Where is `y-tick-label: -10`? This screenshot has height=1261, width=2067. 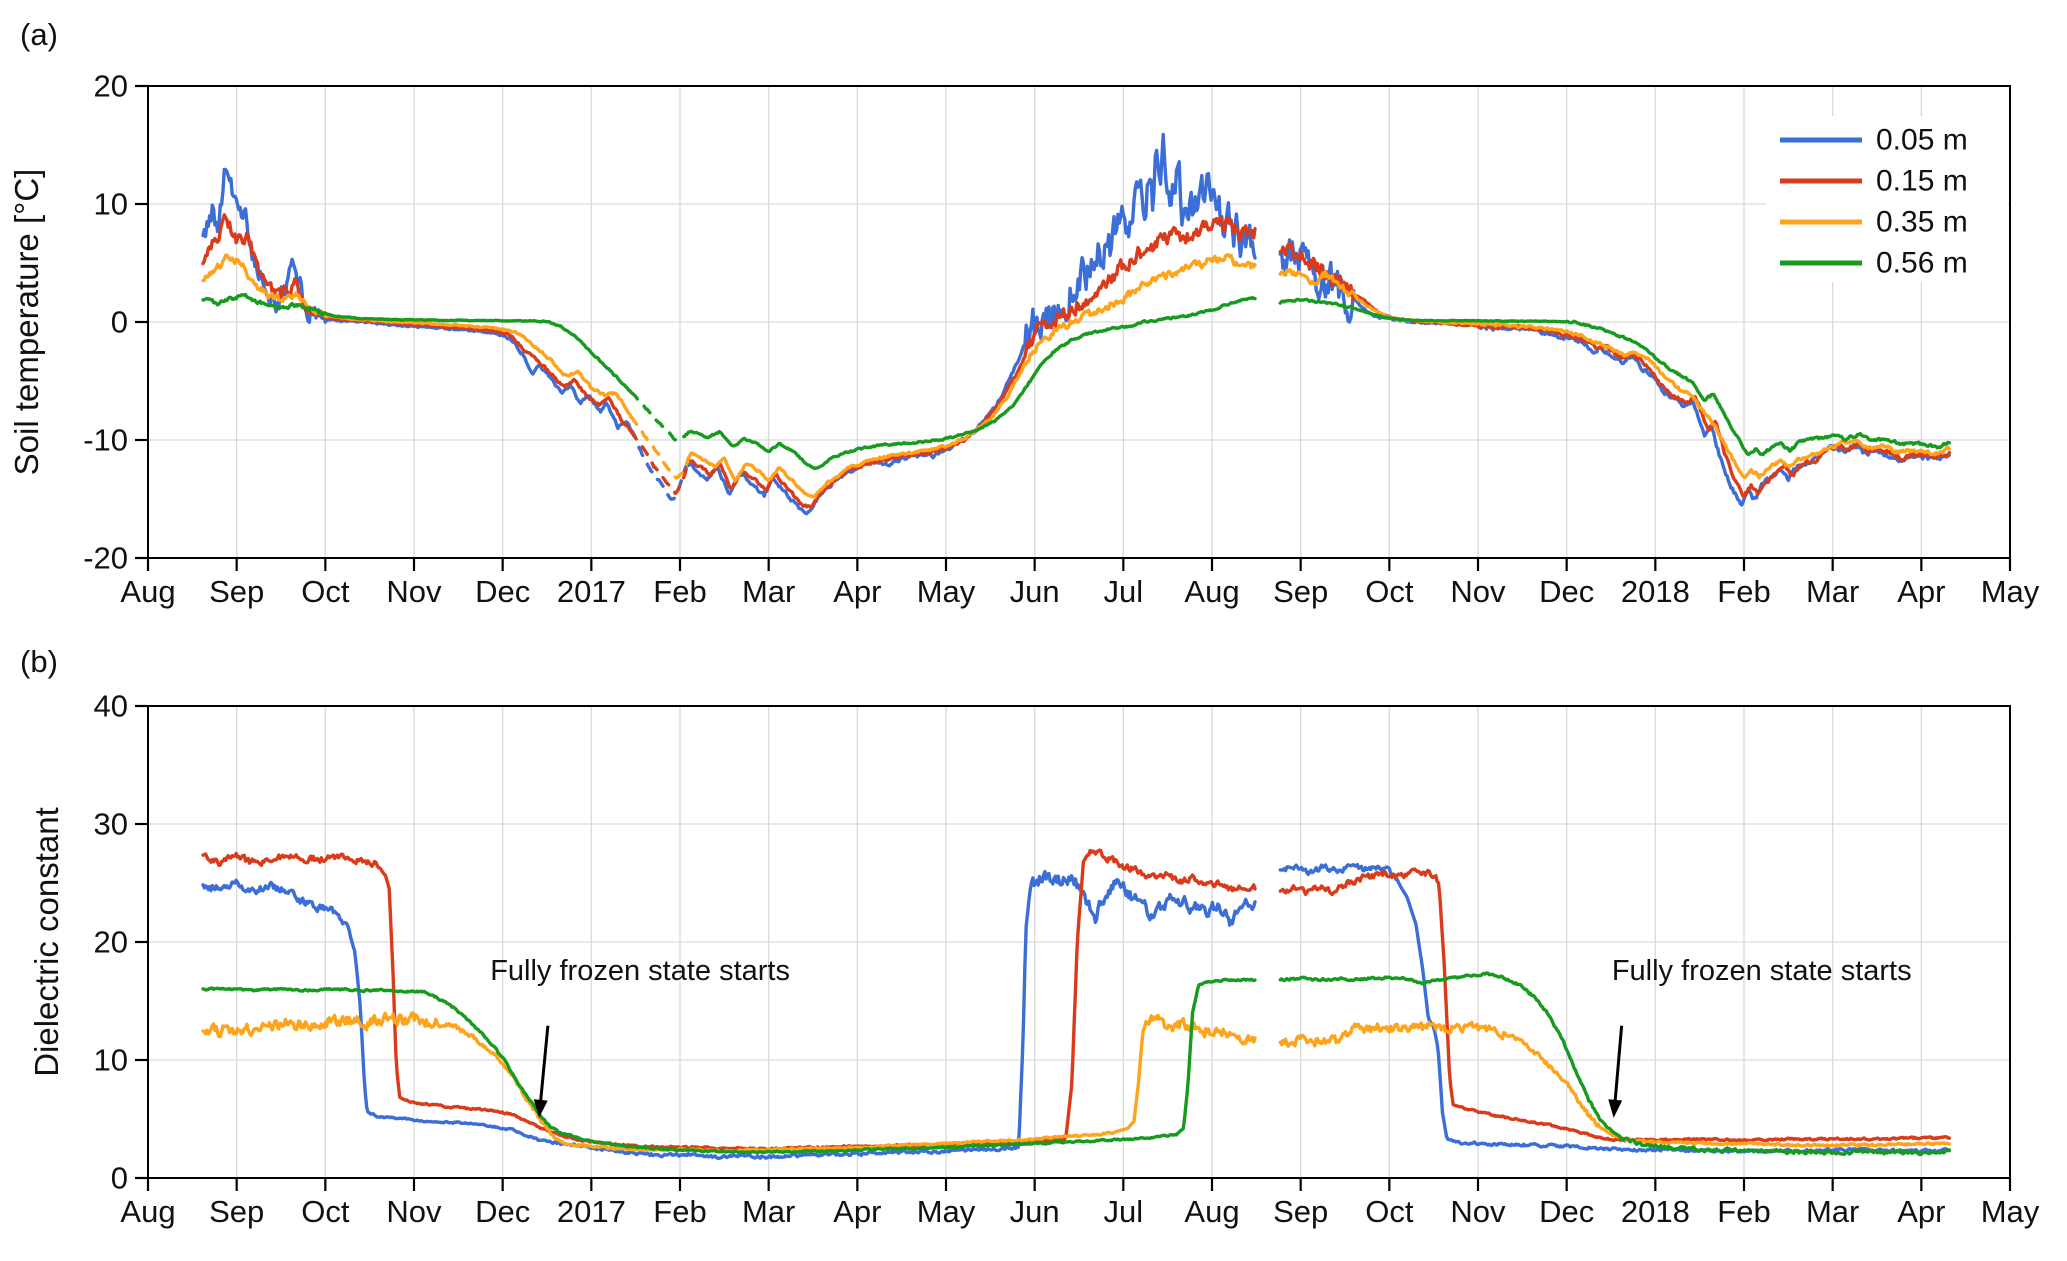 y-tick-label: -10 is located at coordinates (105, 440).